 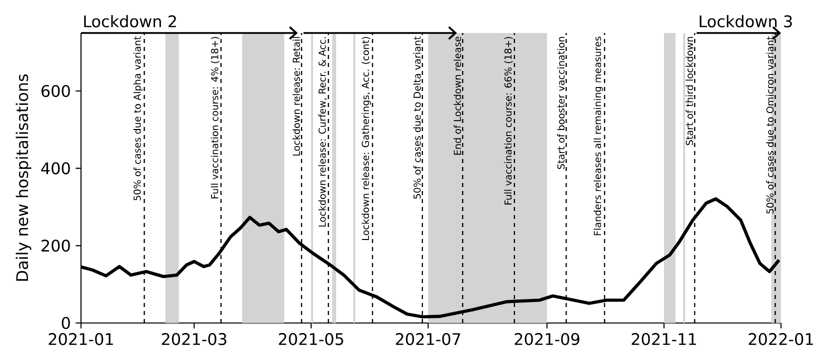 What do you see at coordinates (690, 91) in the screenshot?
I see `ref-line-label: Start of third lockdown` at bounding box center [690, 91].